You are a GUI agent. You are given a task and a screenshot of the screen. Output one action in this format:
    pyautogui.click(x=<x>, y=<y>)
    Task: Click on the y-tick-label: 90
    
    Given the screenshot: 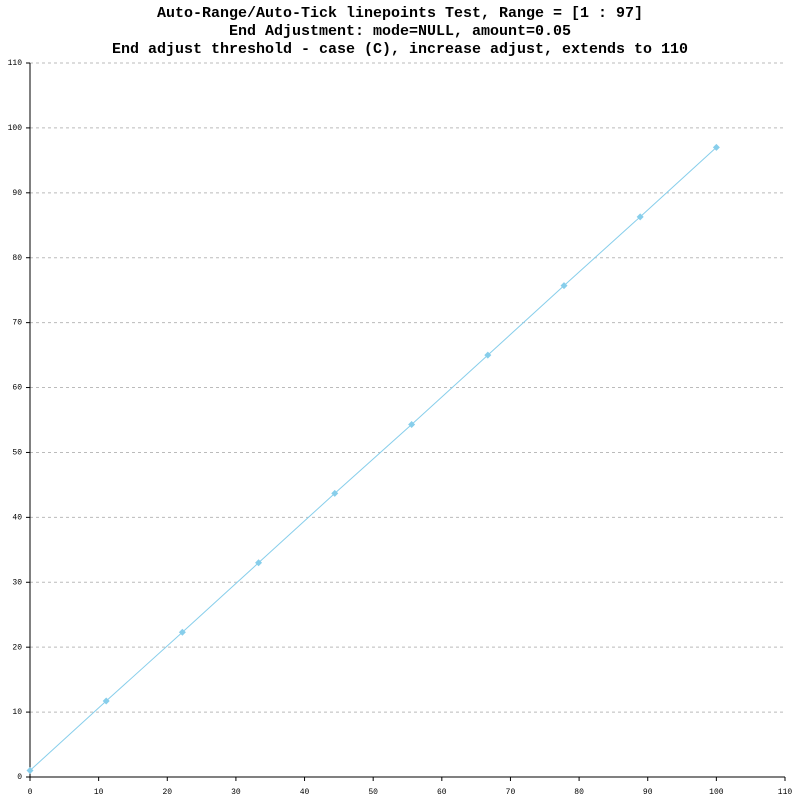 What is the action you would take?
    pyautogui.click(x=17, y=193)
    